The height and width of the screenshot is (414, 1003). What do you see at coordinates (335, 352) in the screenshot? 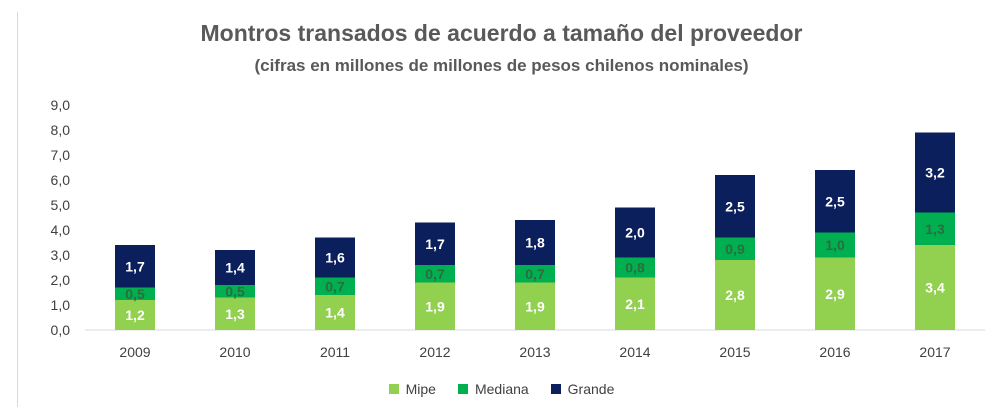
I see `x-tick-label: 2011` at bounding box center [335, 352].